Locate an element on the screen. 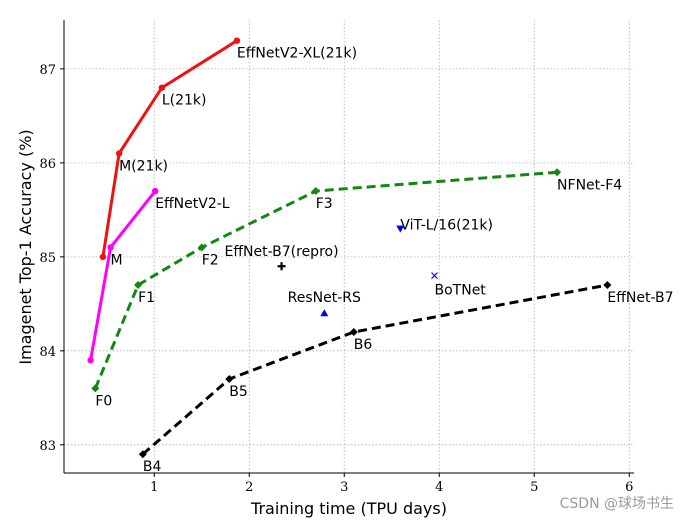 Image resolution: width=687 pixels, height=523 pixels. point-label: EffNet-B7 is located at coordinates (640, 298).